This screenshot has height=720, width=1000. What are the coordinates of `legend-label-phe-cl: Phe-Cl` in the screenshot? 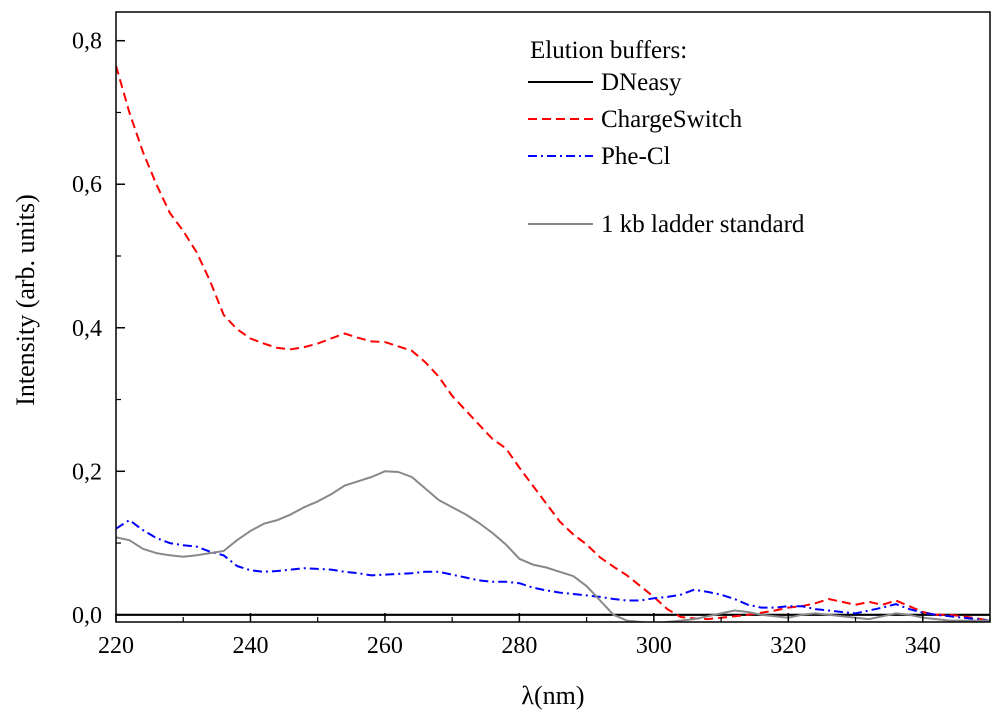 It's located at (636, 156).